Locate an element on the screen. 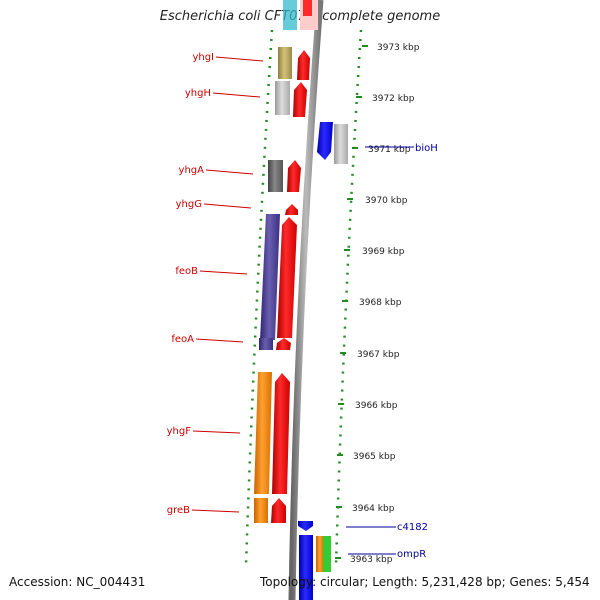 The image size is (600, 600). tick-marks is located at coordinates (351, 302).